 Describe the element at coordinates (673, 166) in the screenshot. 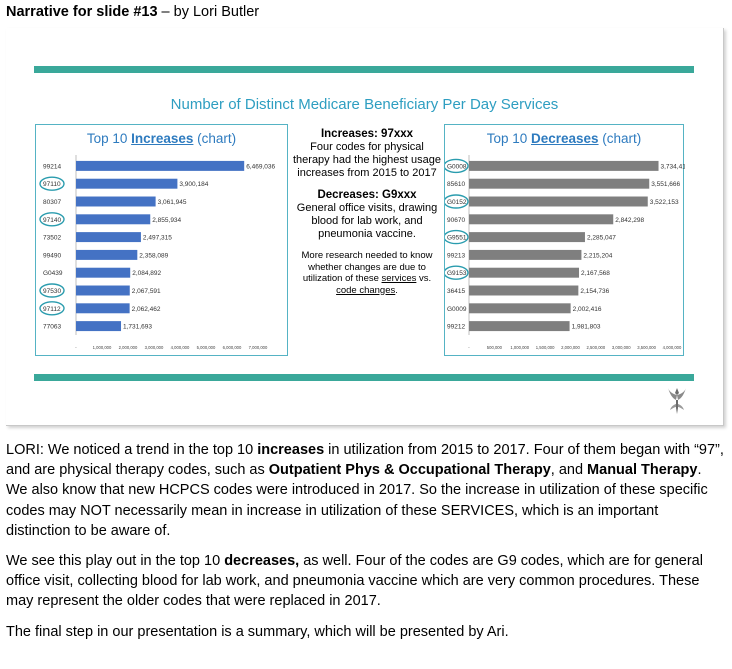

I see `decreases-value-label: 3,734,415` at that location.